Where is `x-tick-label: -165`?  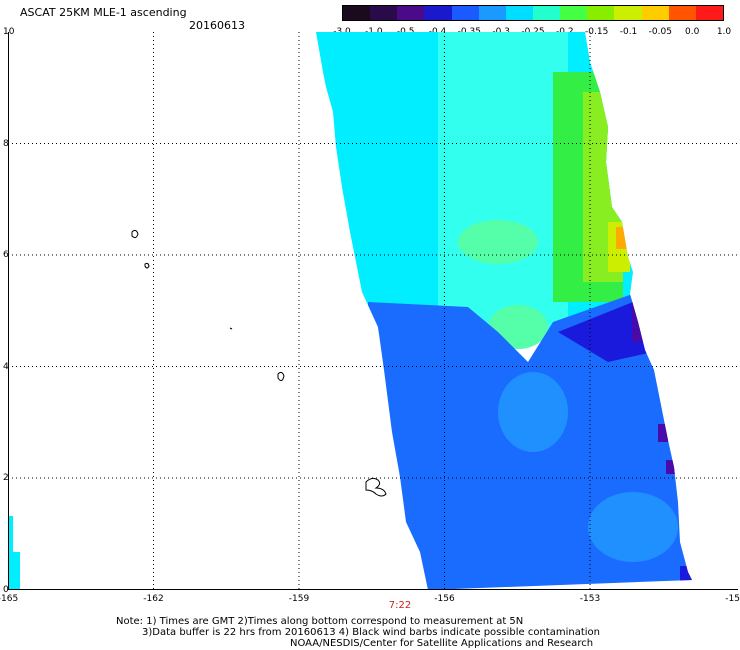 x-tick-label: -165 is located at coordinates (9, 599).